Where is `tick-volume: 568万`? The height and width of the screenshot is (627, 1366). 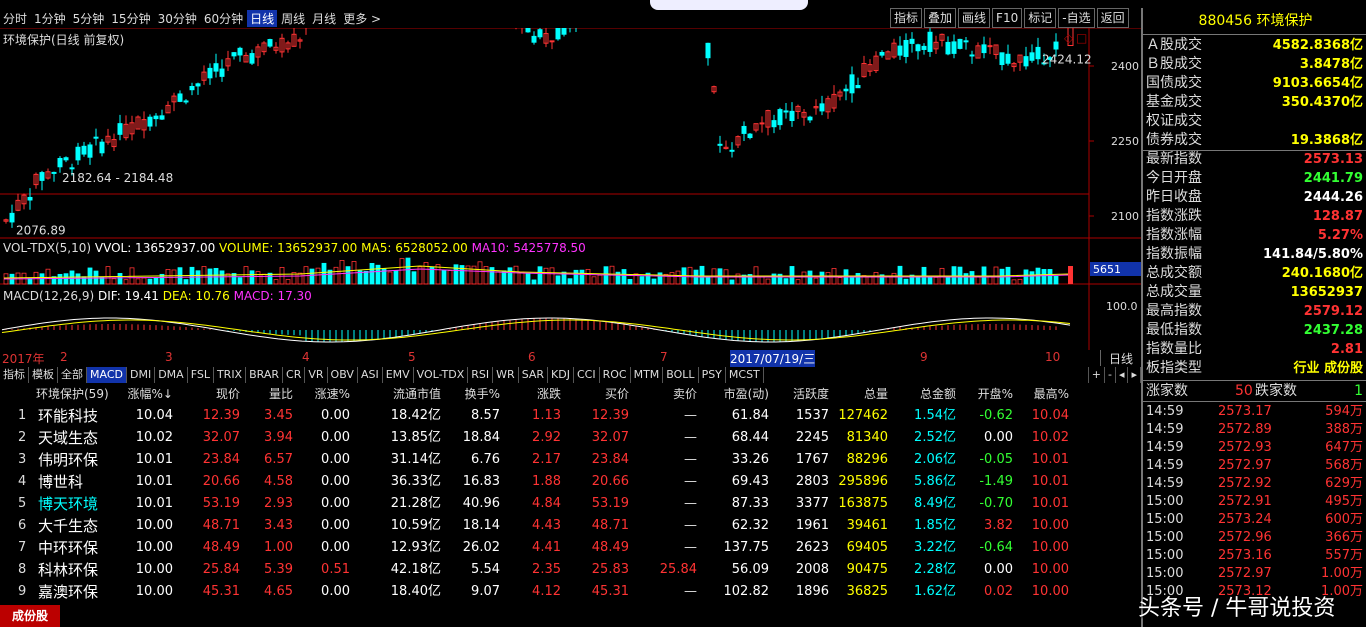 tick-volume: 568万 is located at coordinates (1344, 465).